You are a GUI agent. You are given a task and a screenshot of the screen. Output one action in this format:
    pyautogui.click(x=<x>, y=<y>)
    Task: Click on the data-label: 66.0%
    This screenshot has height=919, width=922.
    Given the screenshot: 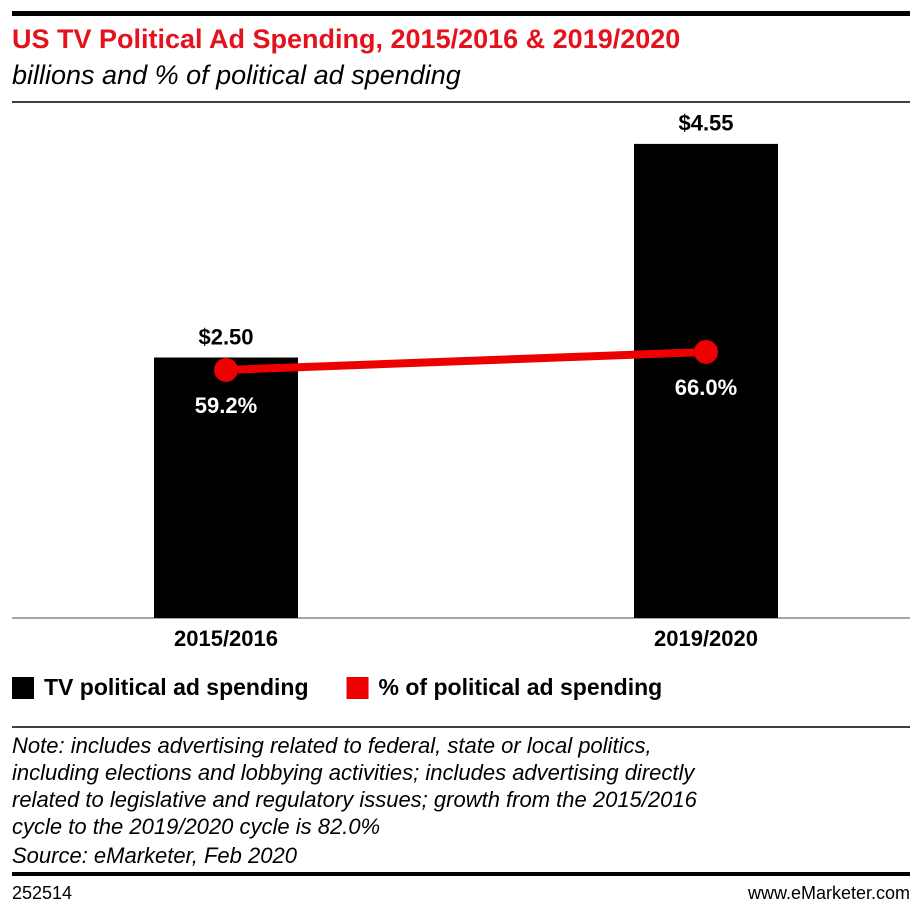 What is the action you would take?
    pyautogui.click(x=706, y=387)
    